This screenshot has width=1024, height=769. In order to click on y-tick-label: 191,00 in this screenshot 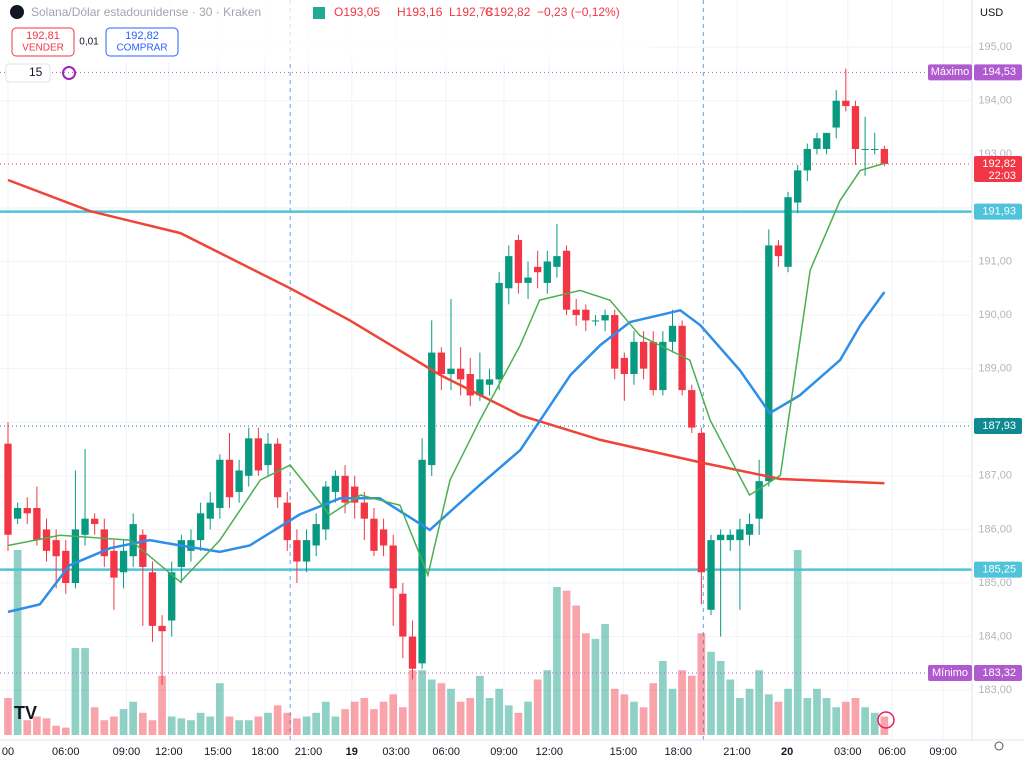, I will do `click(995, 261)`.